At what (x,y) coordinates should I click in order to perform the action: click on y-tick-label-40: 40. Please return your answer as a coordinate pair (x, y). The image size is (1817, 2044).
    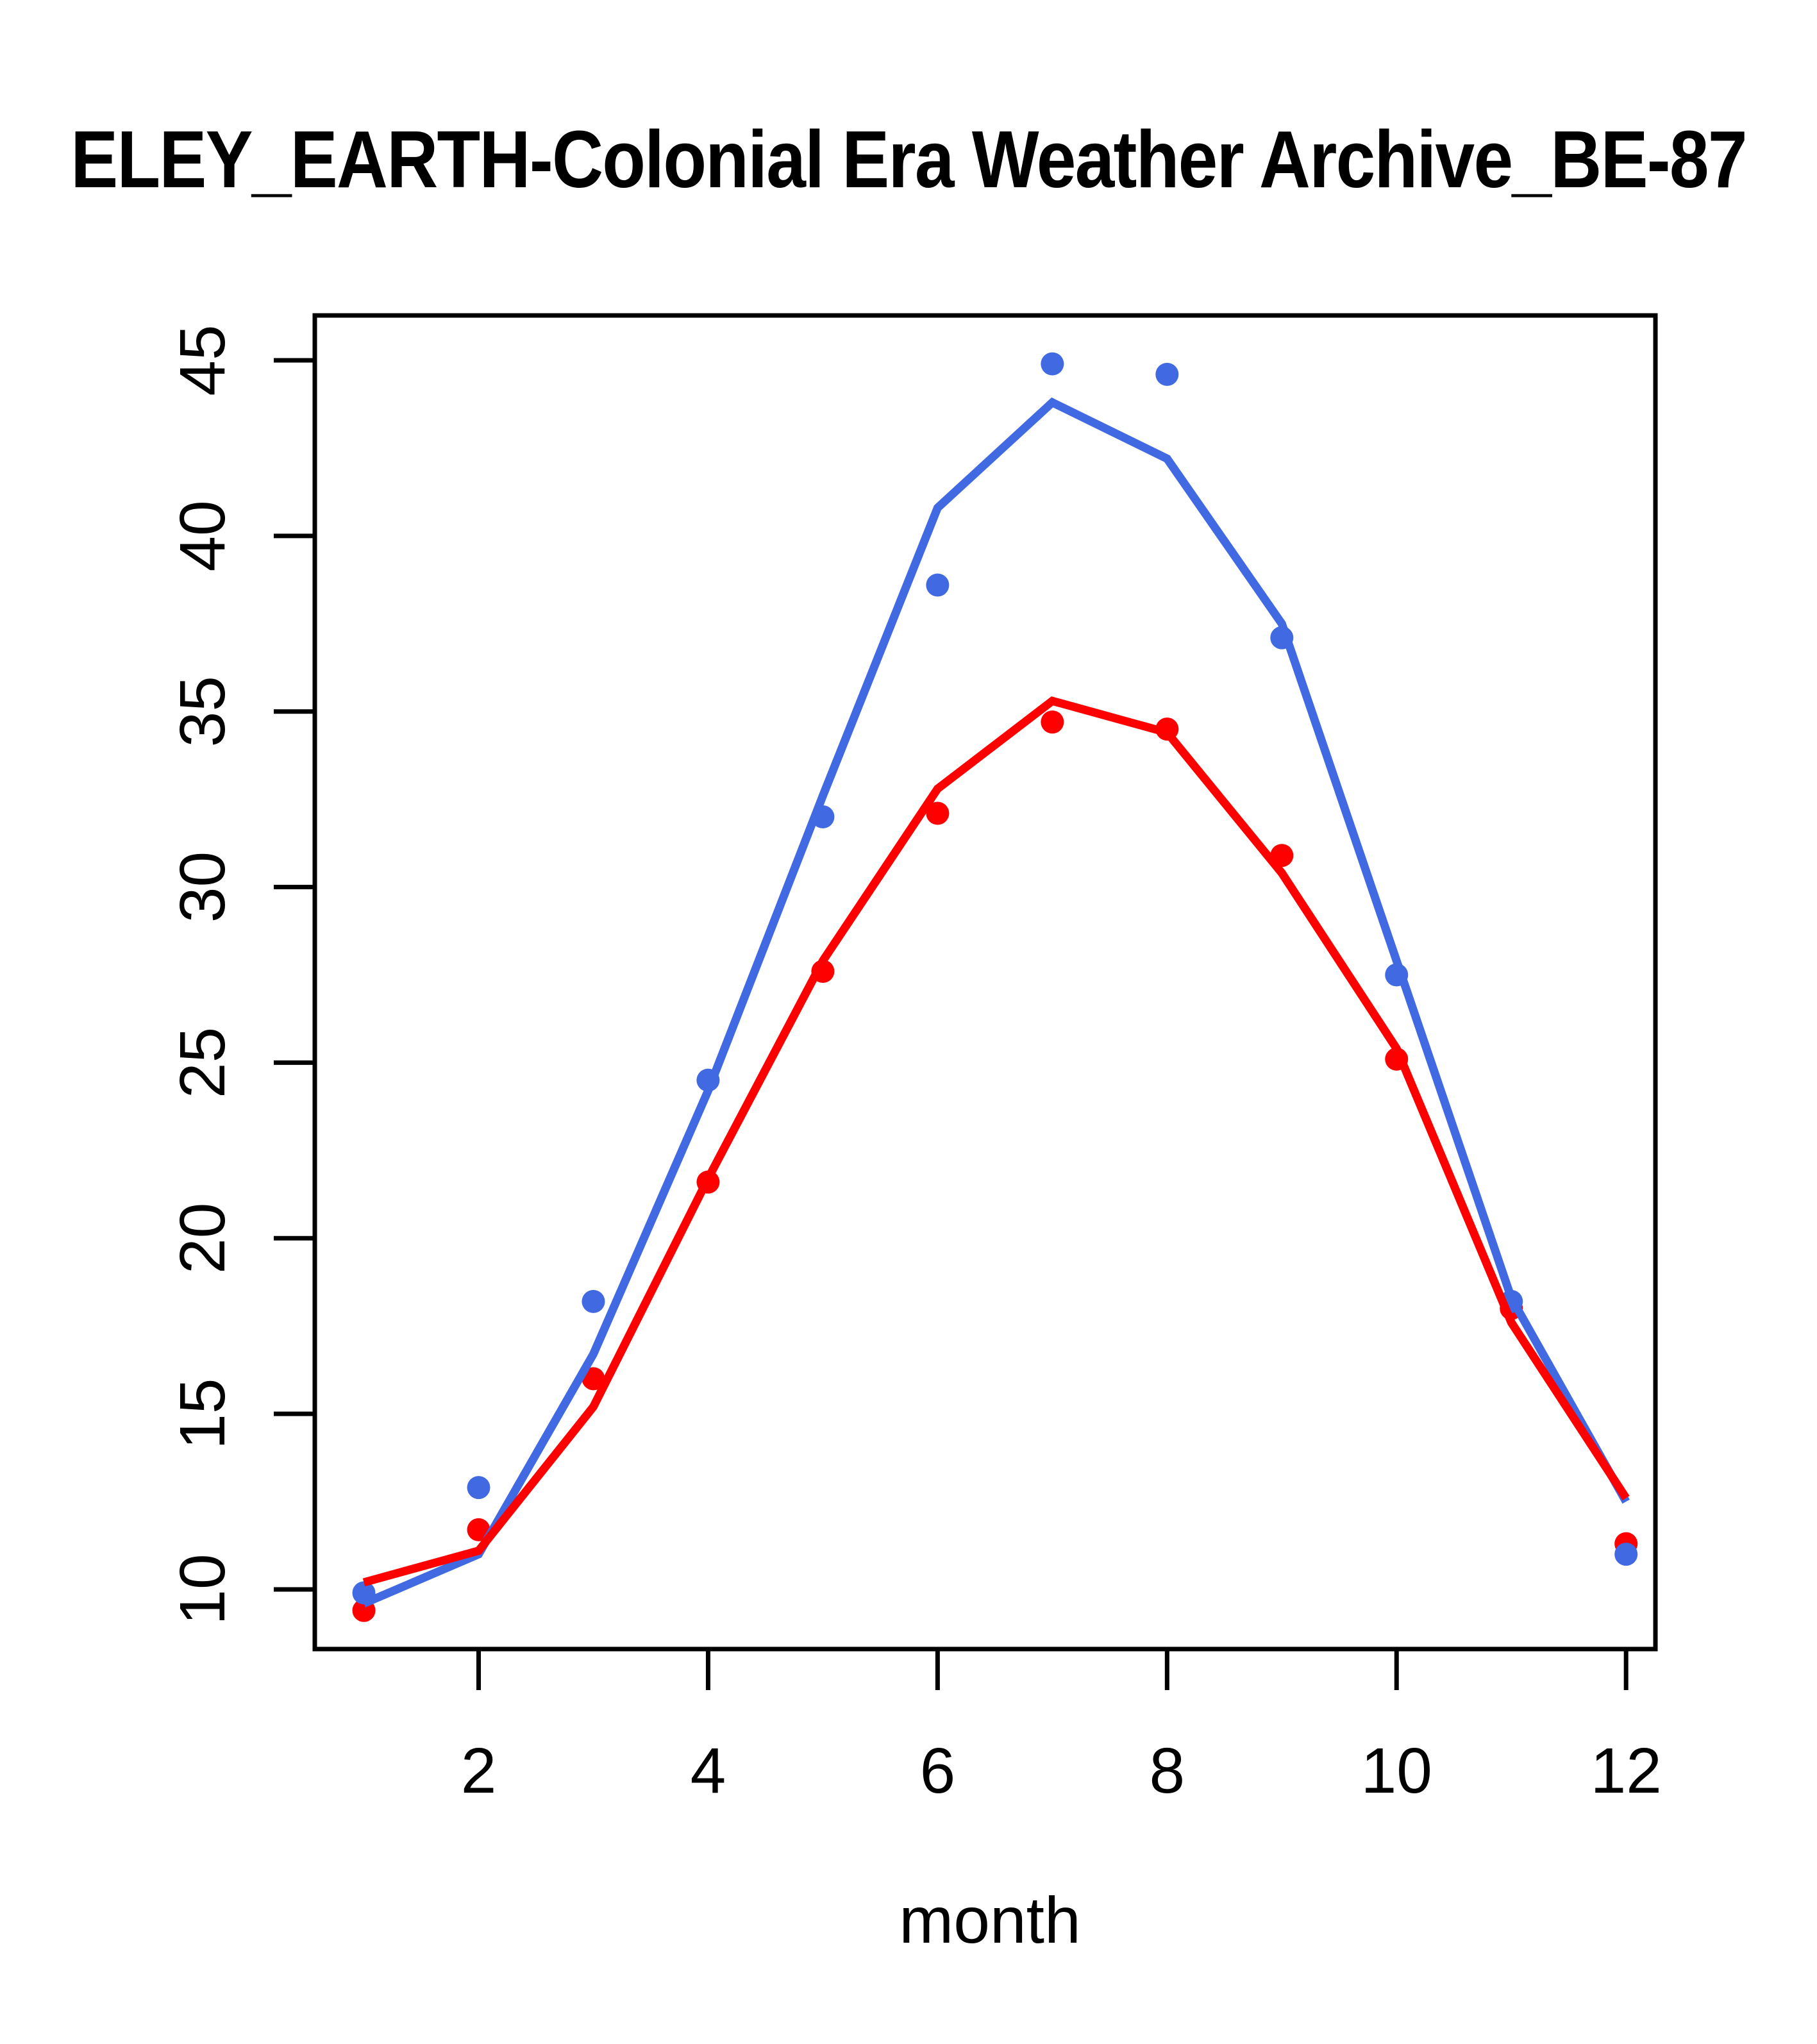
    Looking at the image, I should click on (203, 536).